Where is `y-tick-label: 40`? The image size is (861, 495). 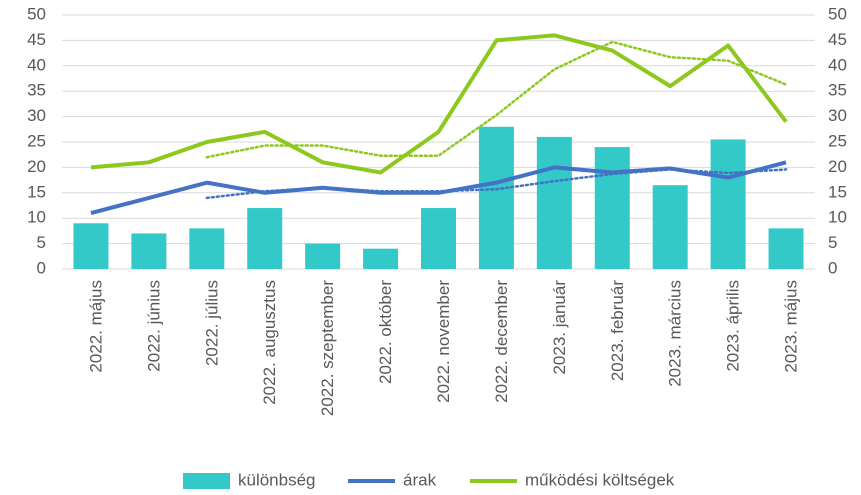
y-tick-label: 40 is located at coordinates (36, 64).